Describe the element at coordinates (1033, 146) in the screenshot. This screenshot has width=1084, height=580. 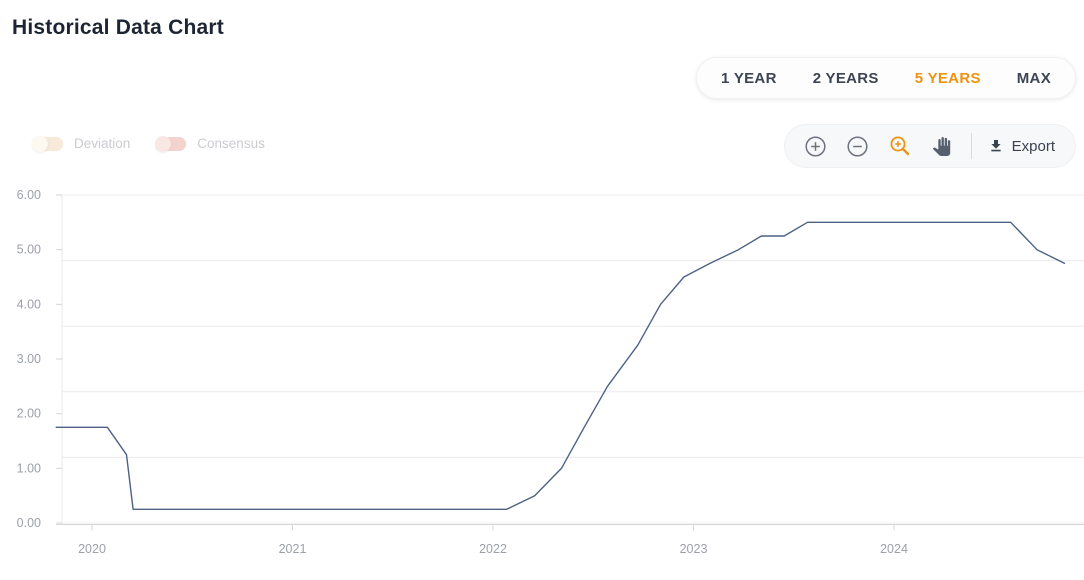
I see `export-button-label: Export` at that location.